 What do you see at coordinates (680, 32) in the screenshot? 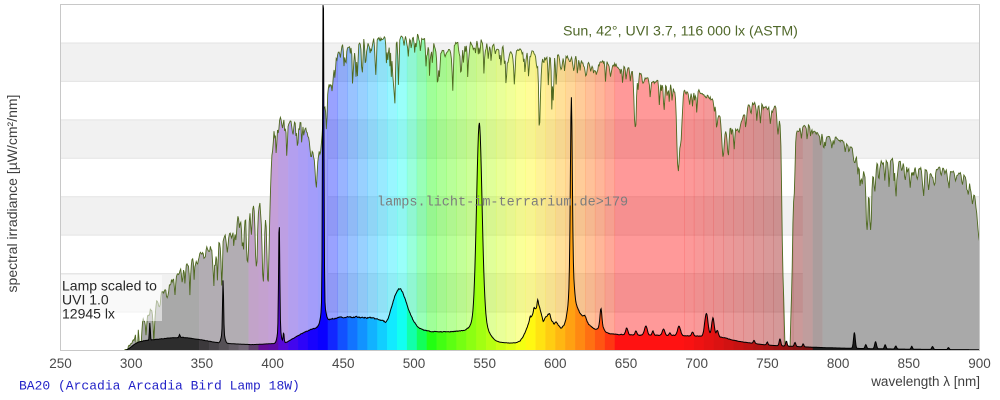
I see `svg-text:Sun, 42°, UVI 3.7, 116 000 lx: Sun, 42°, UVI 3.7, 116 000 lx (ASTM)` at bounding box center [680, 32].